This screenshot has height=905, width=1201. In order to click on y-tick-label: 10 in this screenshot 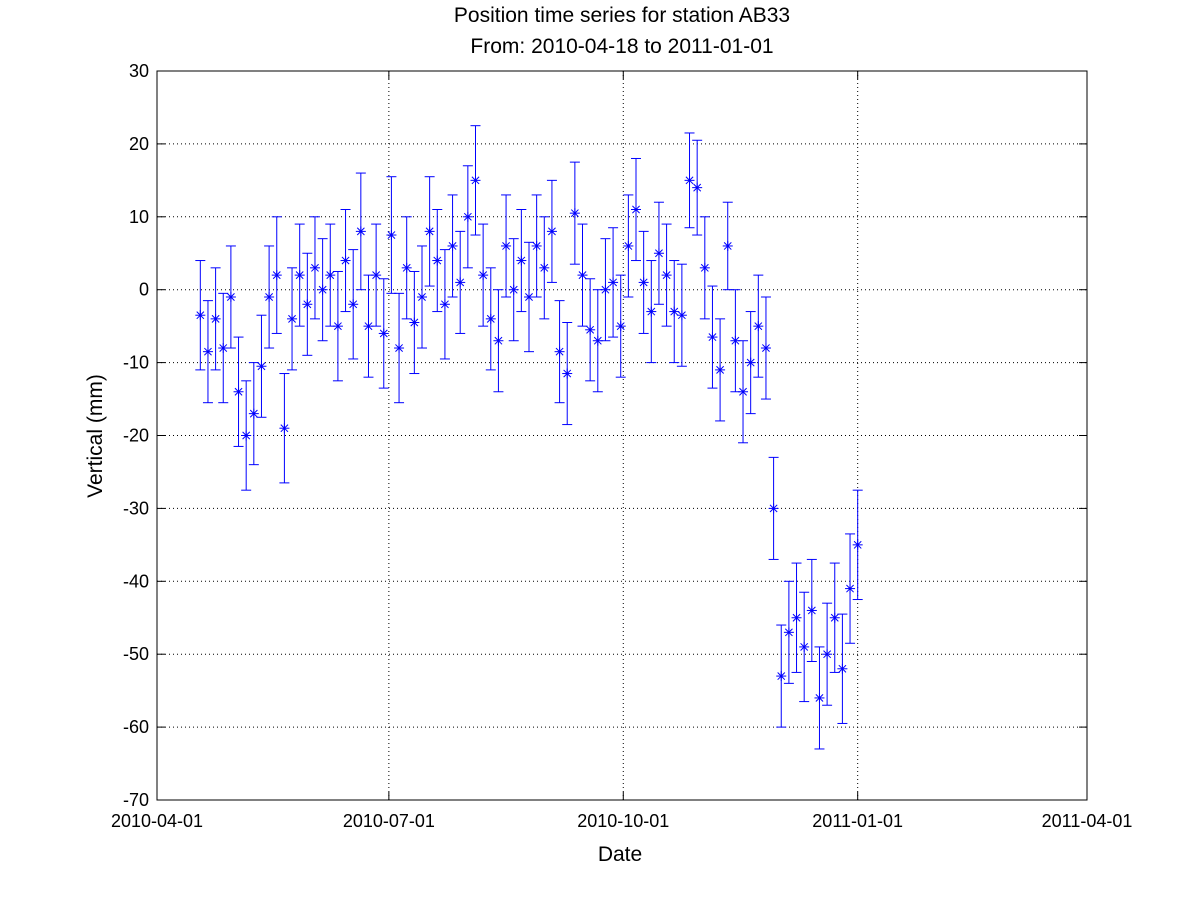, I will do `click(139, 217)`.